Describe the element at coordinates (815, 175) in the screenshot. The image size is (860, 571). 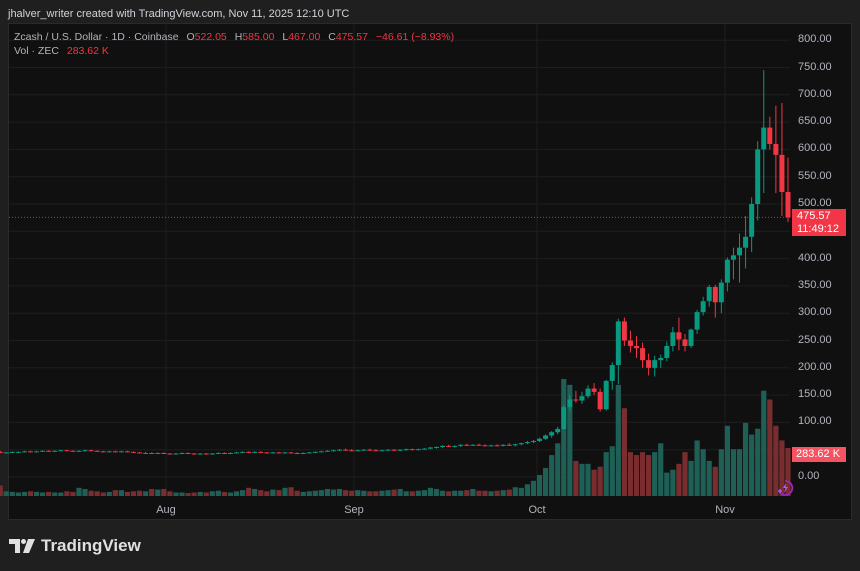
I see `price-axis-label: 550.00` at that location.